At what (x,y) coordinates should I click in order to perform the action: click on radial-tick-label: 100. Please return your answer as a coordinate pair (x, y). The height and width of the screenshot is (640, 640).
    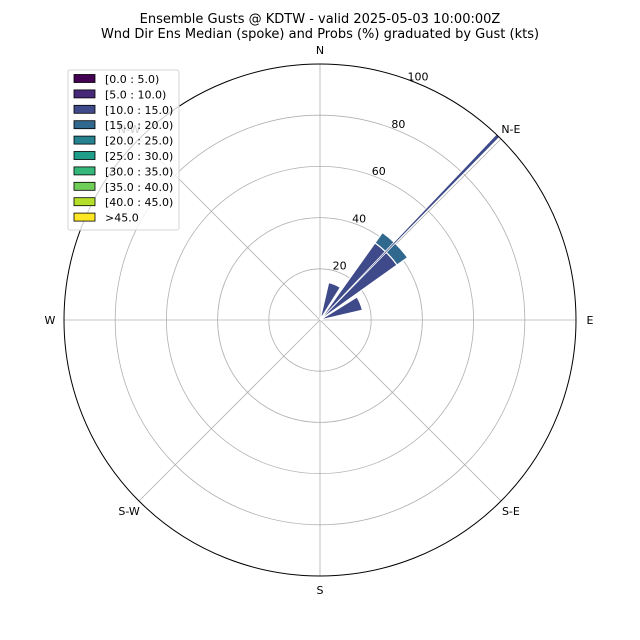
    Looking at the image, I should click on (417, 76).